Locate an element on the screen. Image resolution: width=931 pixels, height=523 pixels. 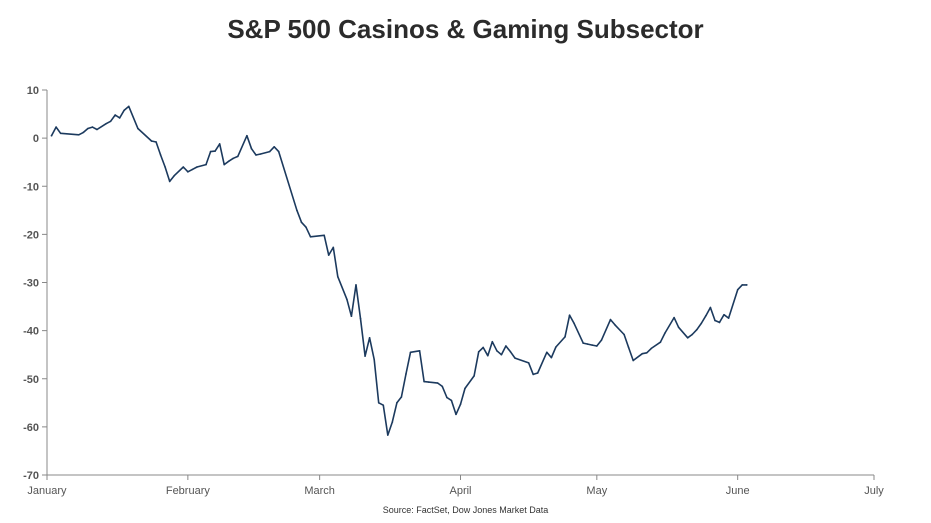
y-tick-label: -40 is located at coordinates (31, 332).